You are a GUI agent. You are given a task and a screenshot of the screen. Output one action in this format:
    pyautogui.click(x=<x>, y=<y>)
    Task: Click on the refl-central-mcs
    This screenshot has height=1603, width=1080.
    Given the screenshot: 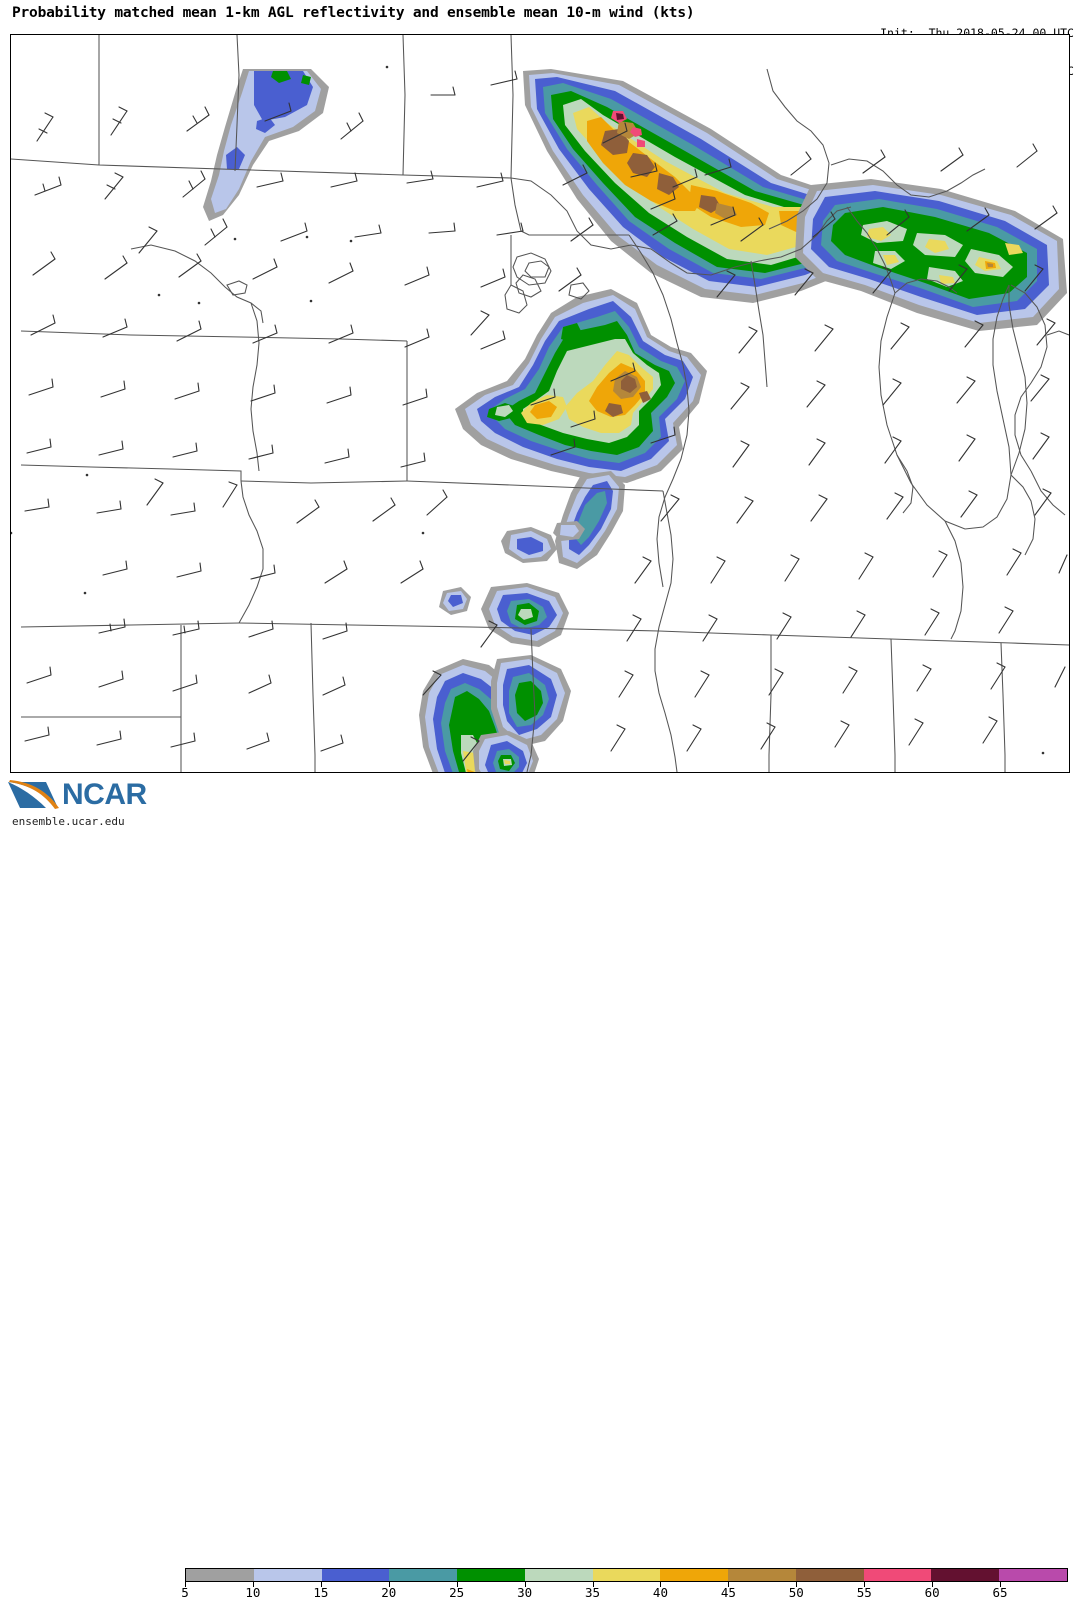 What is the action you would take?
    pyautogui.click(x=581, y=429)
    